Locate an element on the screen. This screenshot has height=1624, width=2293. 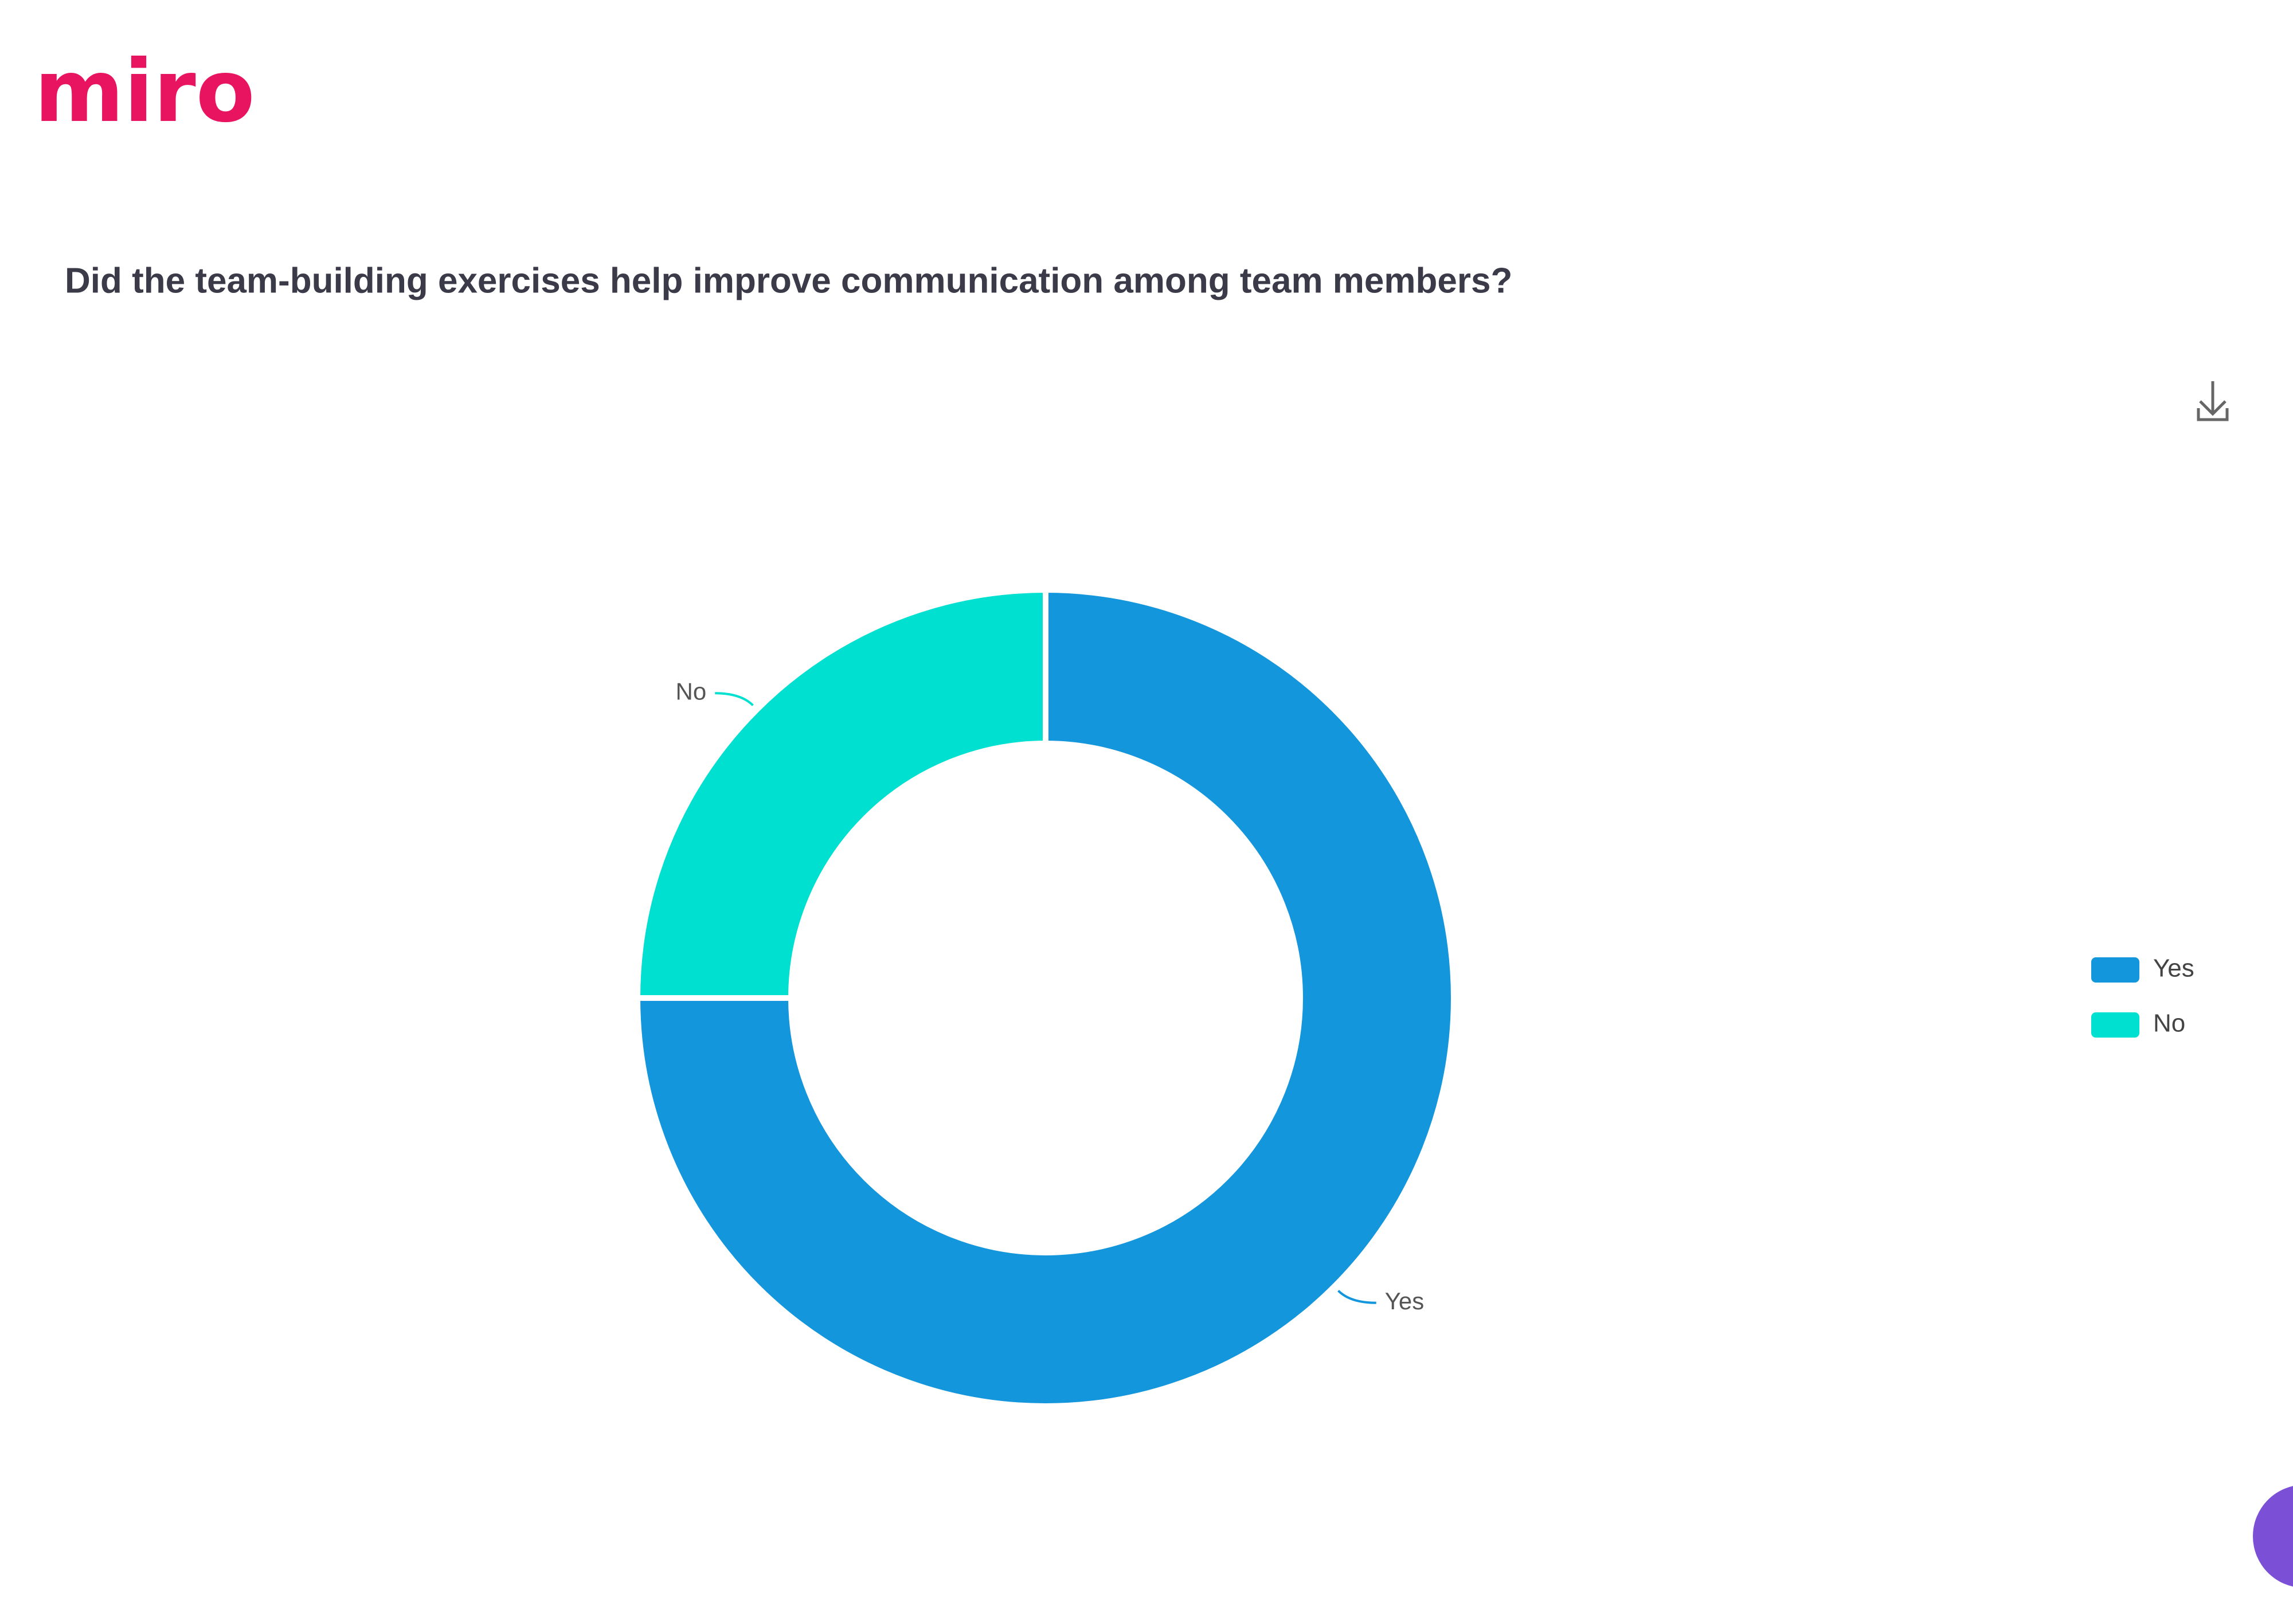
logo: miro is located at coordinates (144, 92).